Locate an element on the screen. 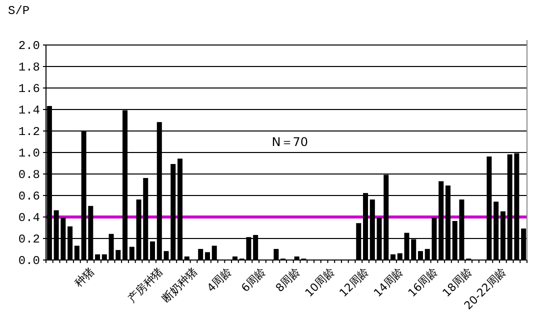 The height and width of the screenshot is (323, 537). y-tick-label: 0.2 is located at coordinates (29, 239).